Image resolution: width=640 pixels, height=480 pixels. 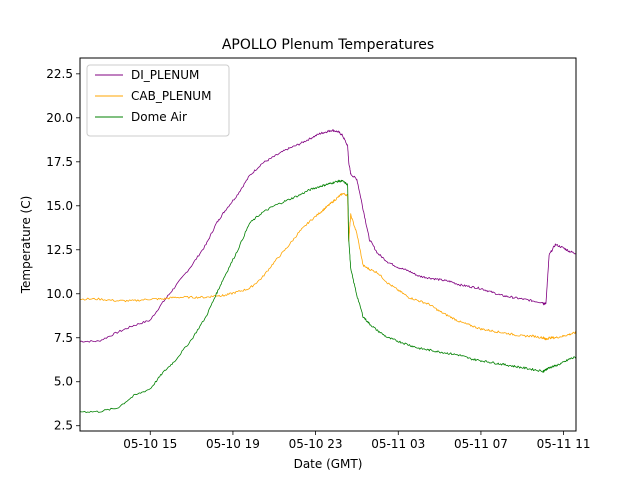 I want to click on y-tick-label: 20.0, so click(x=59, y=118).